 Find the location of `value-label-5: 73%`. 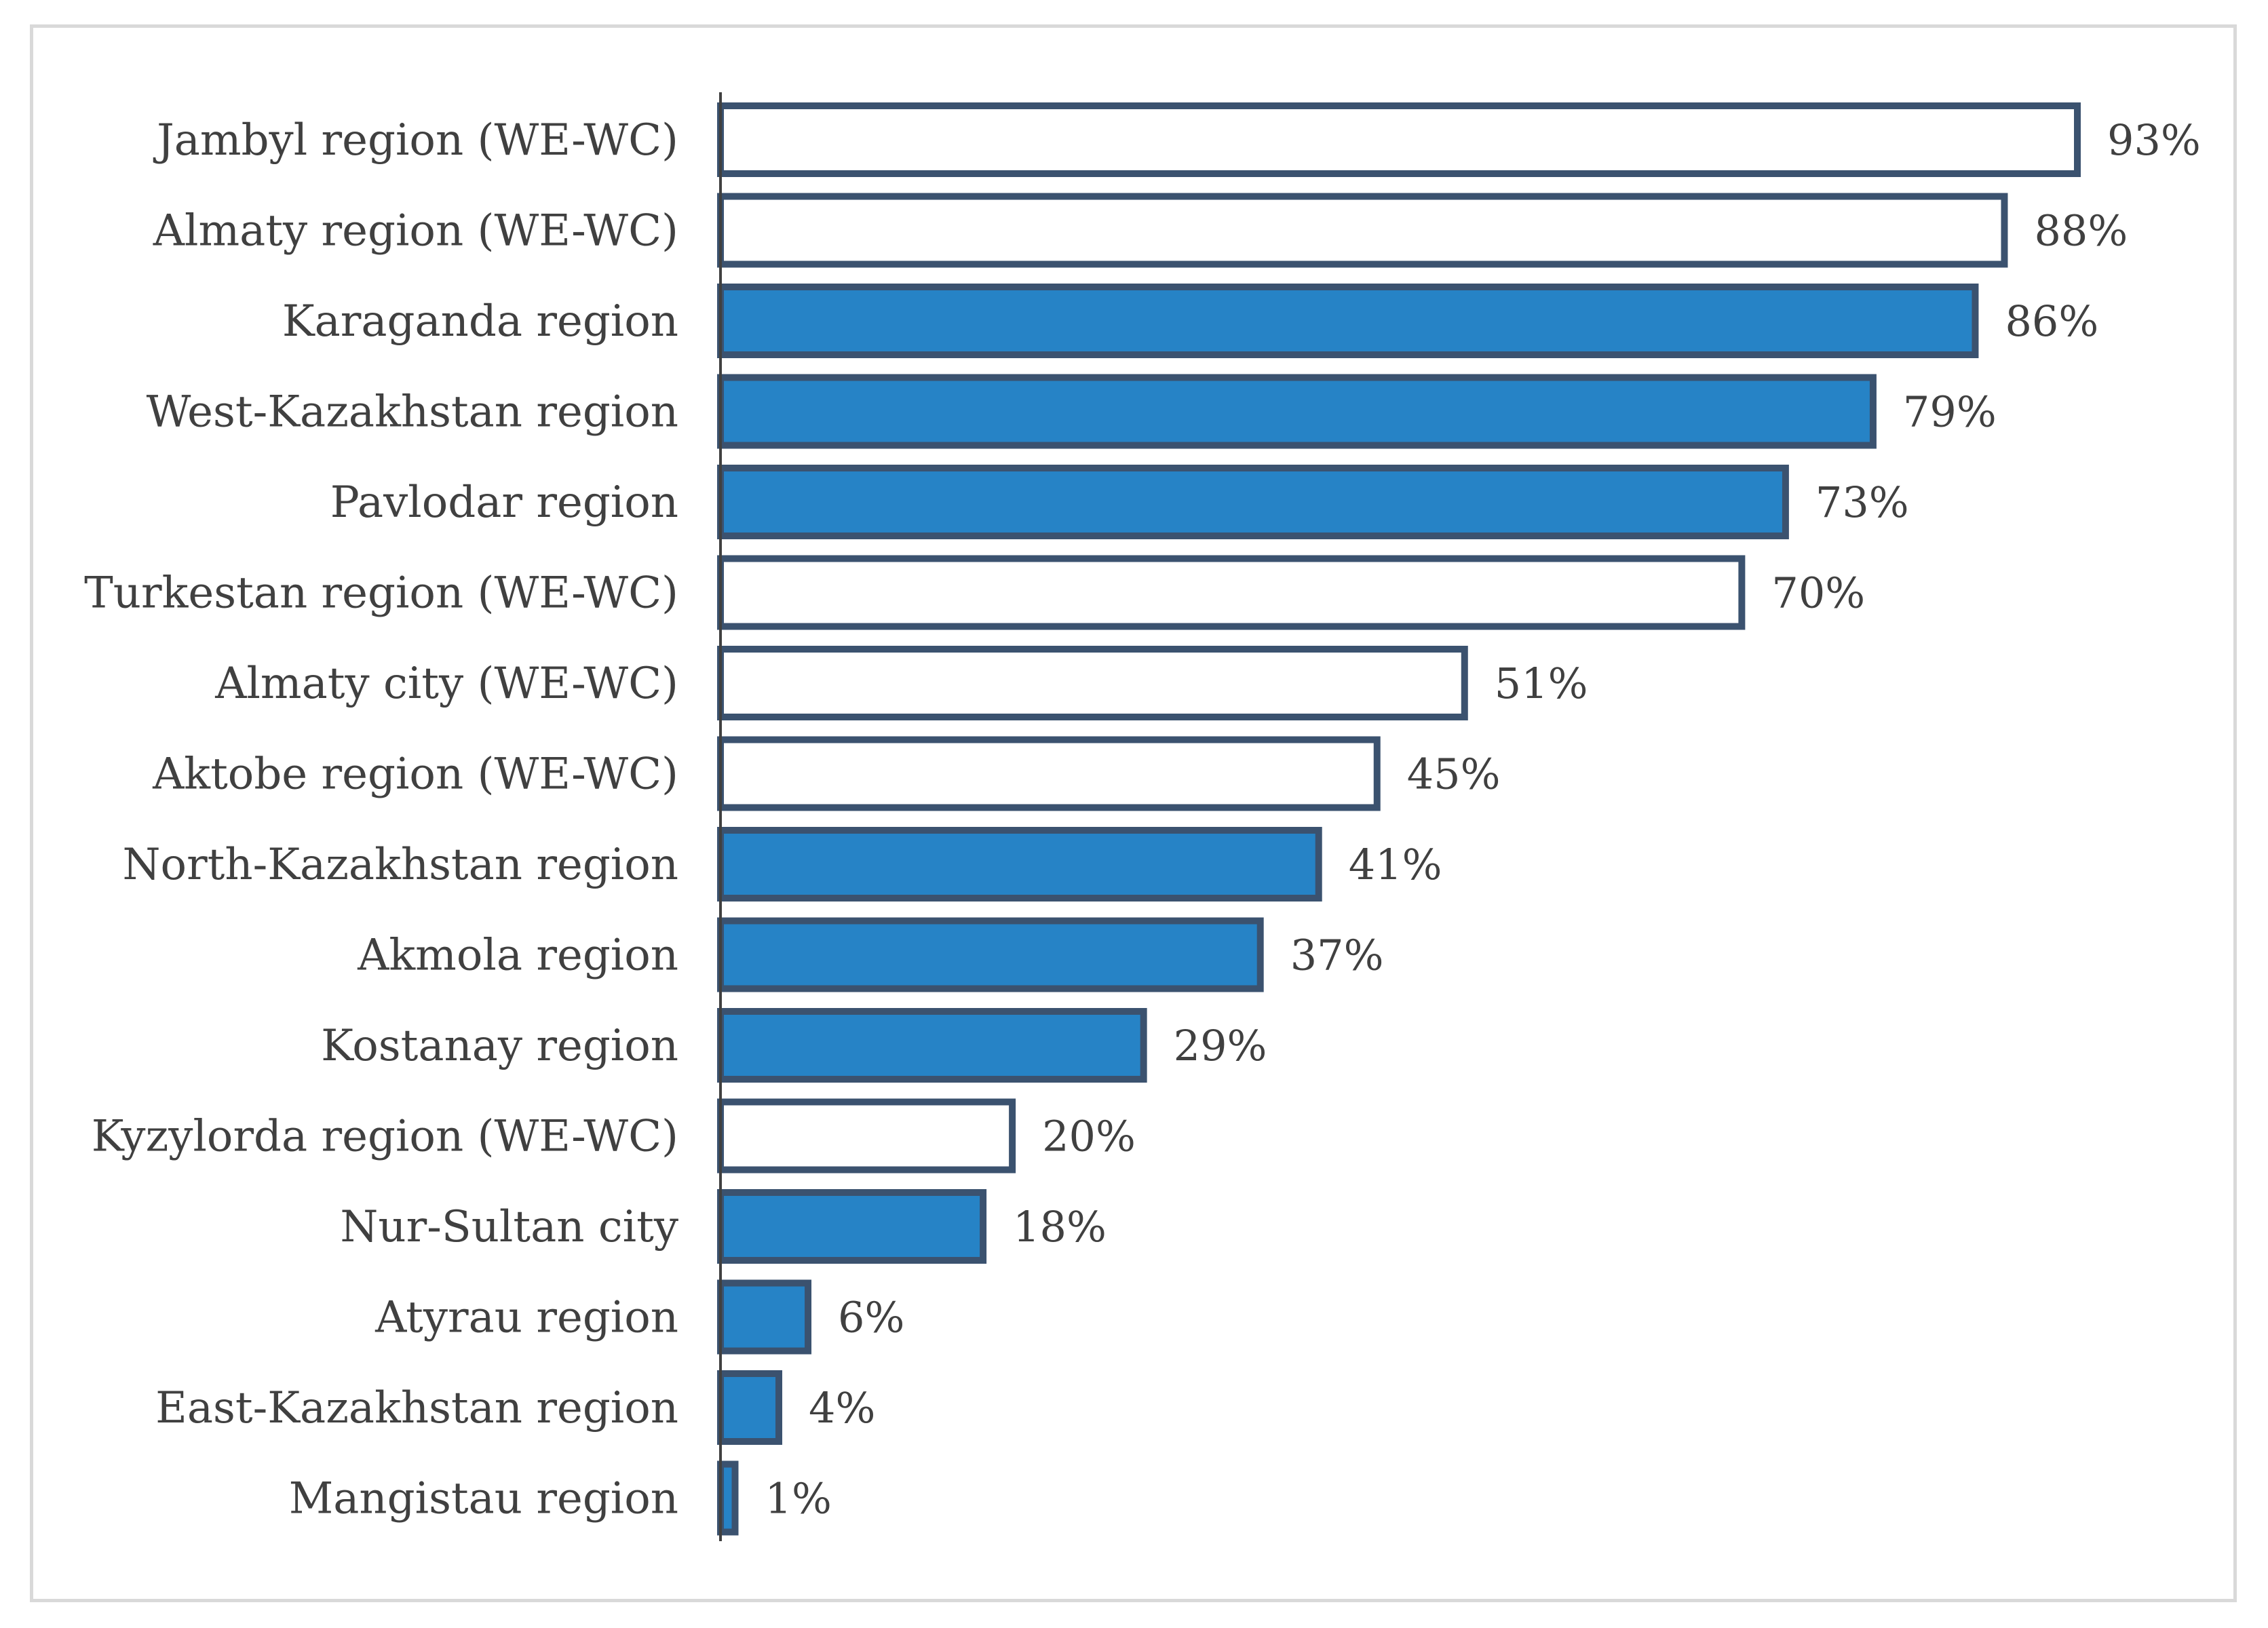

value-label-5: 73% is located at coordinates (1862, 502).